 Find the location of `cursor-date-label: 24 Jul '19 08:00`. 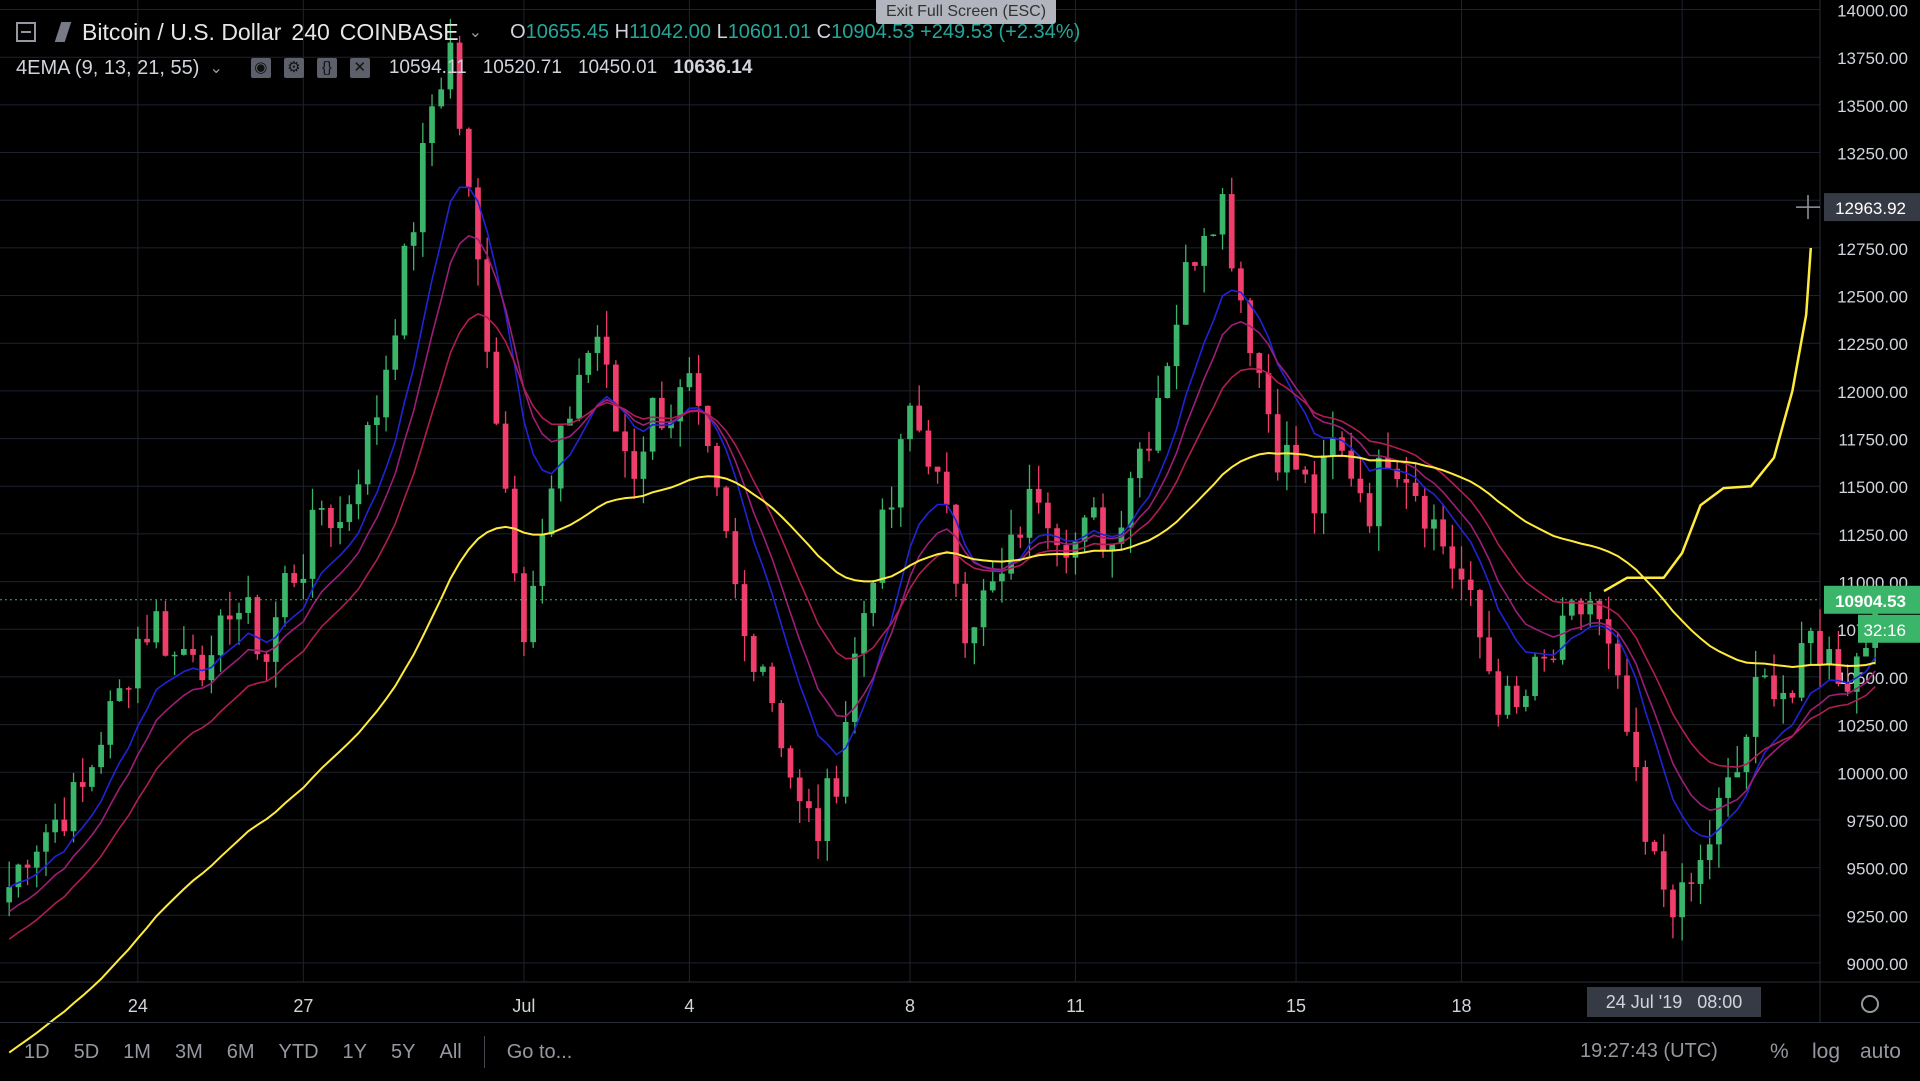

cursor-date-label: 24 Jul '19 08:00 is located at coordinates (1674, 1002).